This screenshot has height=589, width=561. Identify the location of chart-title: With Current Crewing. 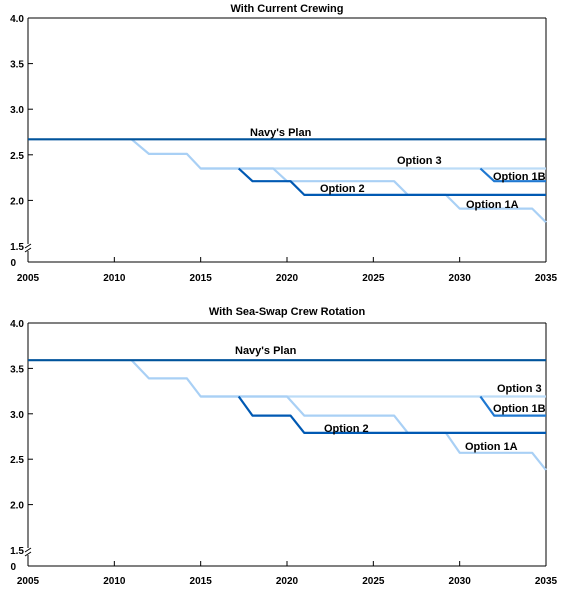
(287, 9).